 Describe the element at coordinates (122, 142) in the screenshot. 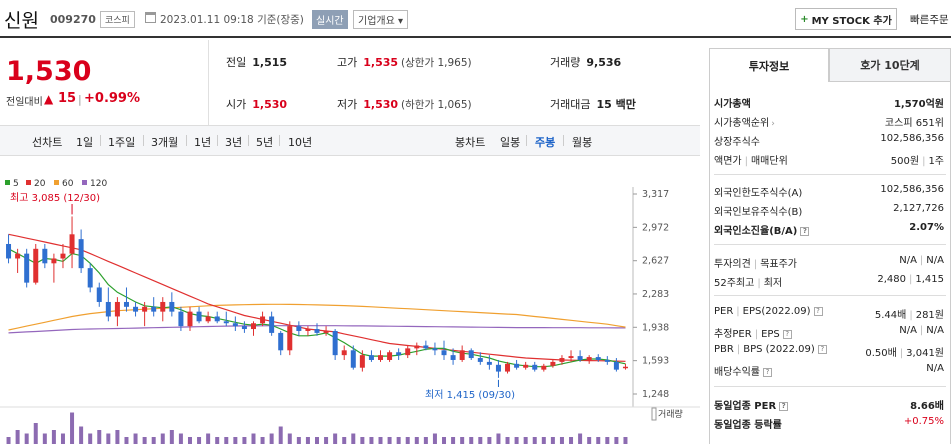

I see `tab-1w: 1주일` at that location.